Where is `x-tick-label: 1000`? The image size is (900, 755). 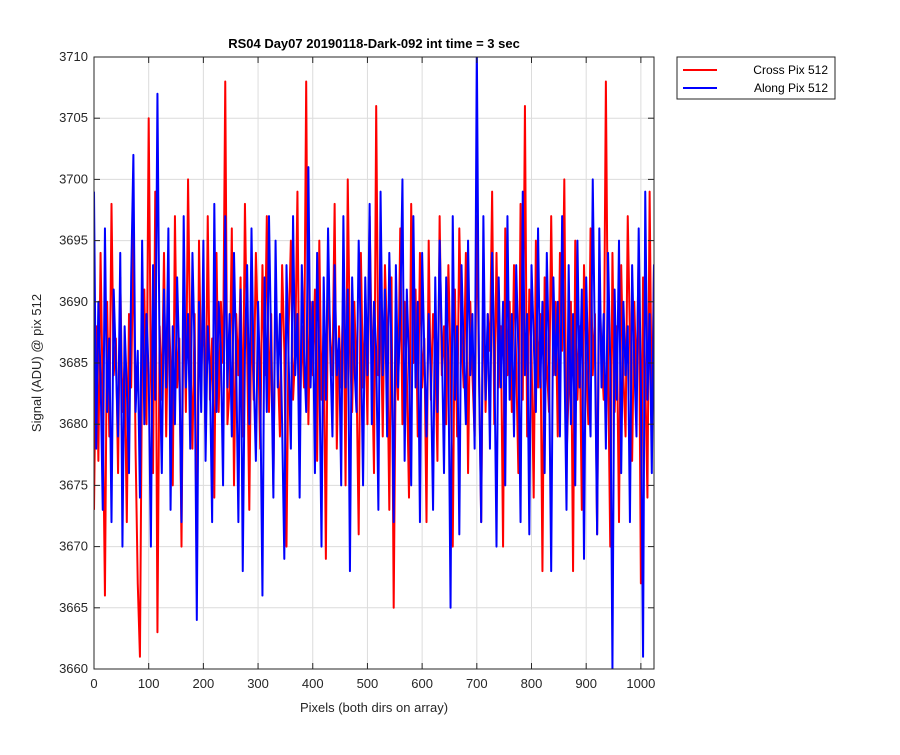
x-tick-label: 1000 is located at coordinates (640, 683).